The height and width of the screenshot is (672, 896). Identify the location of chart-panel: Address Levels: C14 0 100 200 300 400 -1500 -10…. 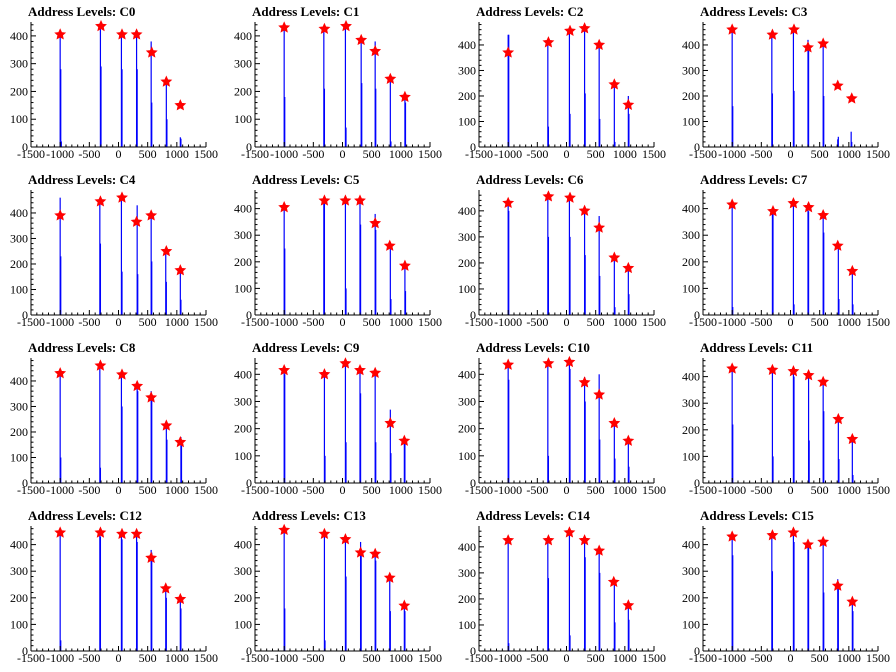
(560, 588).